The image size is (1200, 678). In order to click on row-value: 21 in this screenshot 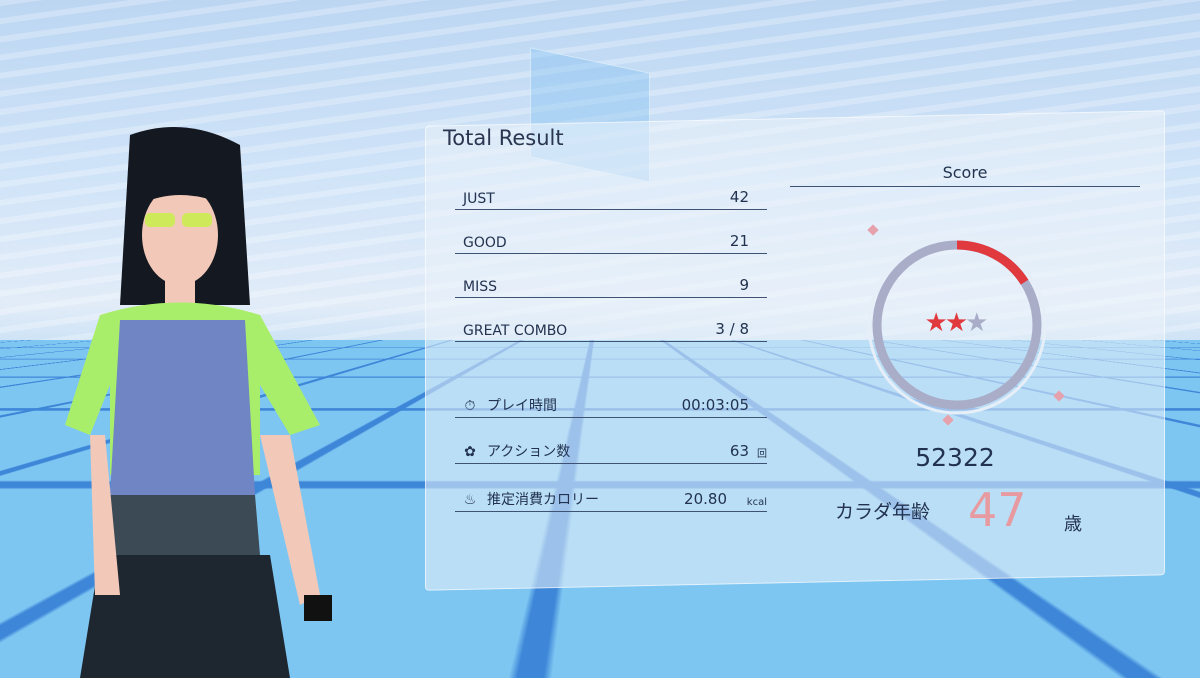, I will do `click(739, 241)`.